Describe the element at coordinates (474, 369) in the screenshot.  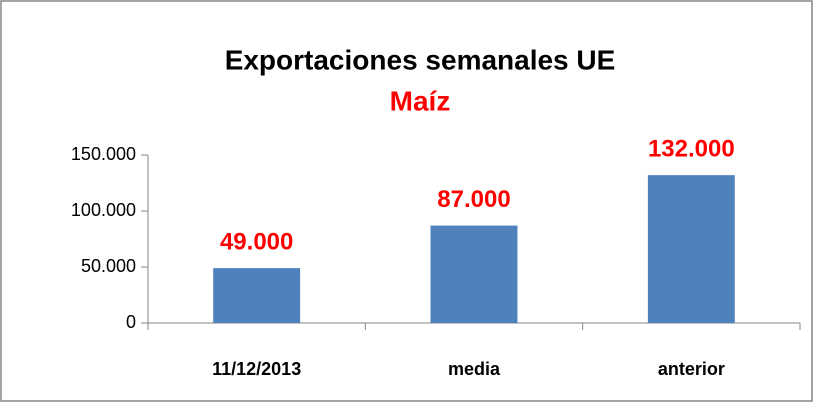
I see `x-tick-label: media` at that location.